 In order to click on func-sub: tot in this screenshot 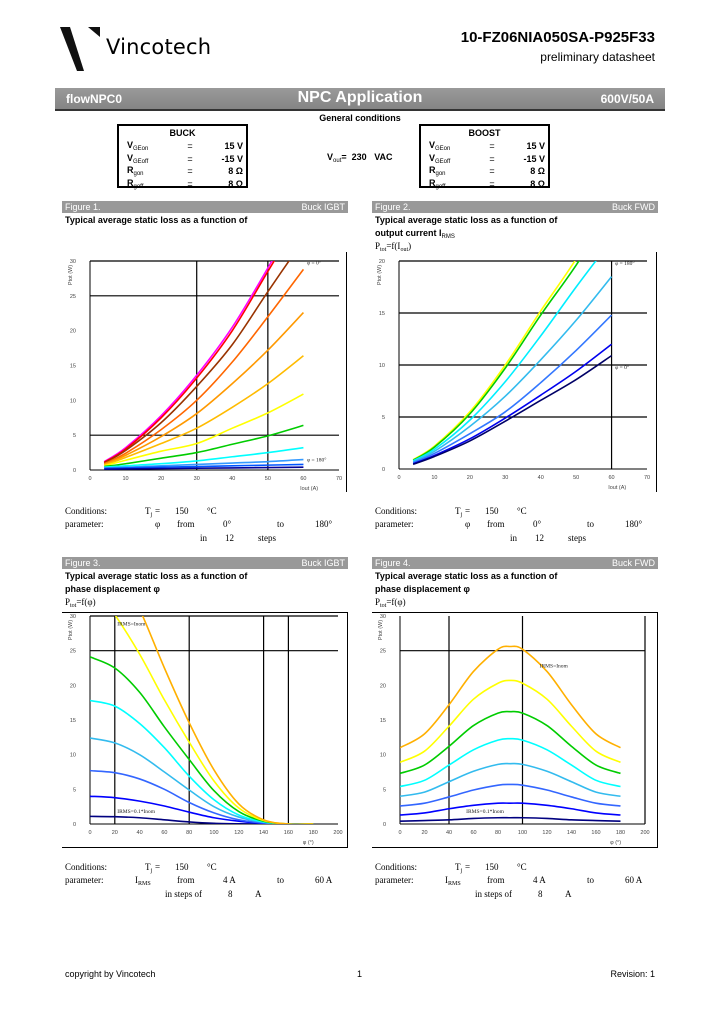, I will do `click(383, 250)`.